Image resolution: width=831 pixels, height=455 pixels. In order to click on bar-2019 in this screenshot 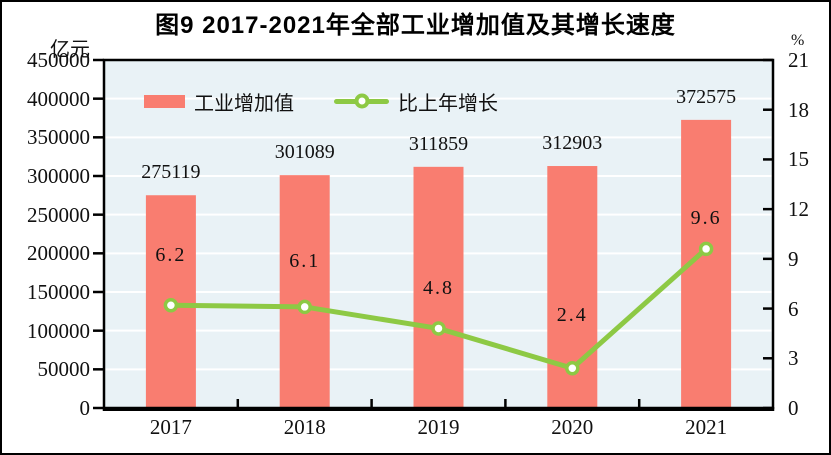, I will do `click(438, 287)`.